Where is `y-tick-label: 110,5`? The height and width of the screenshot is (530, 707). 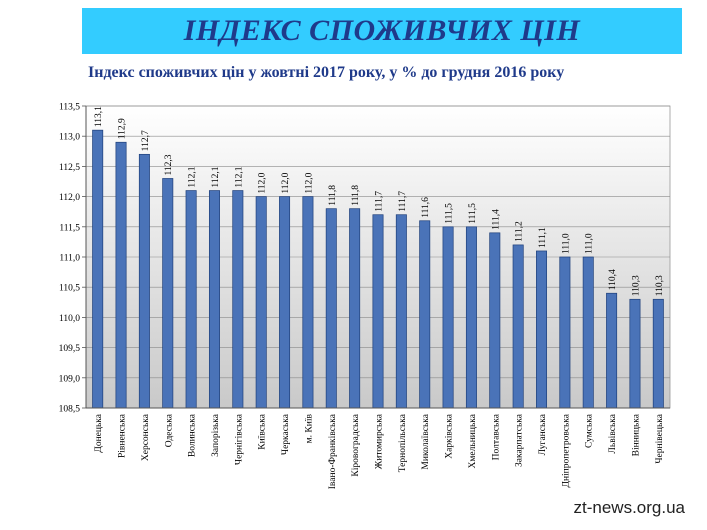 y-tick-label: 110,5 is located at coordinates (69, 289).